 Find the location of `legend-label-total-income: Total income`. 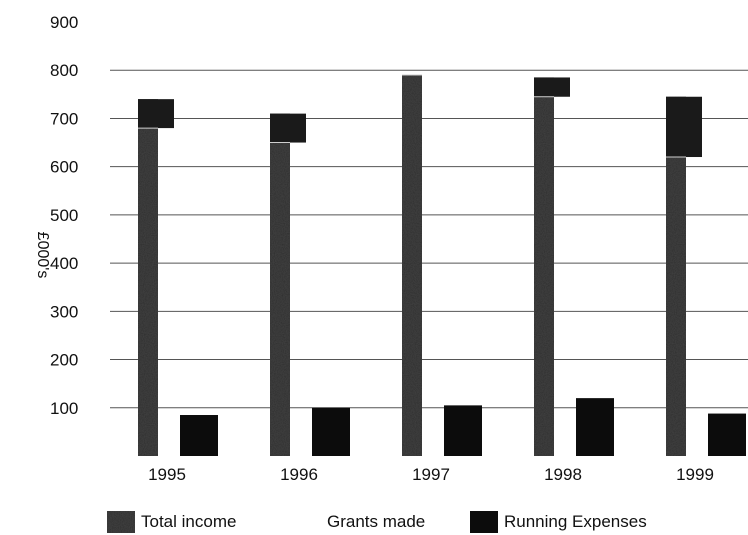

legend-label-total-income: Total income is located at coordinates (189, 521).